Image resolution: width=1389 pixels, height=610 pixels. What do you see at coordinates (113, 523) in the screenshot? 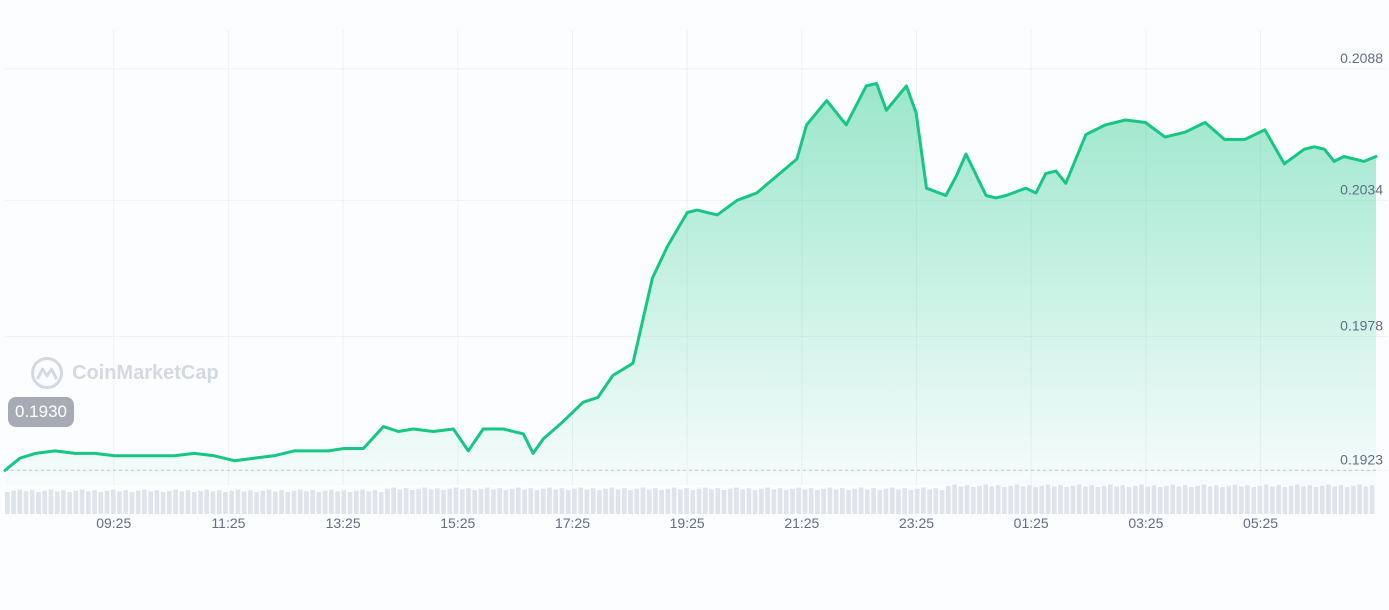
I see `x-tick-label: 09:25` at bounding box center [113, 523].